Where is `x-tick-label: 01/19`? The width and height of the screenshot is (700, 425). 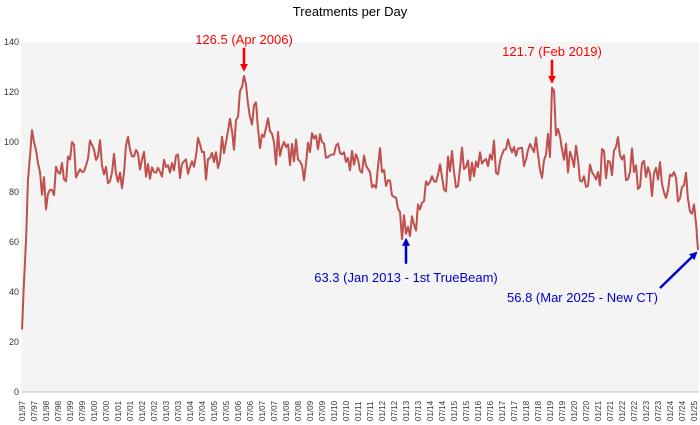 x-tick-label: 01/19 is located at coordinates (550, 410).